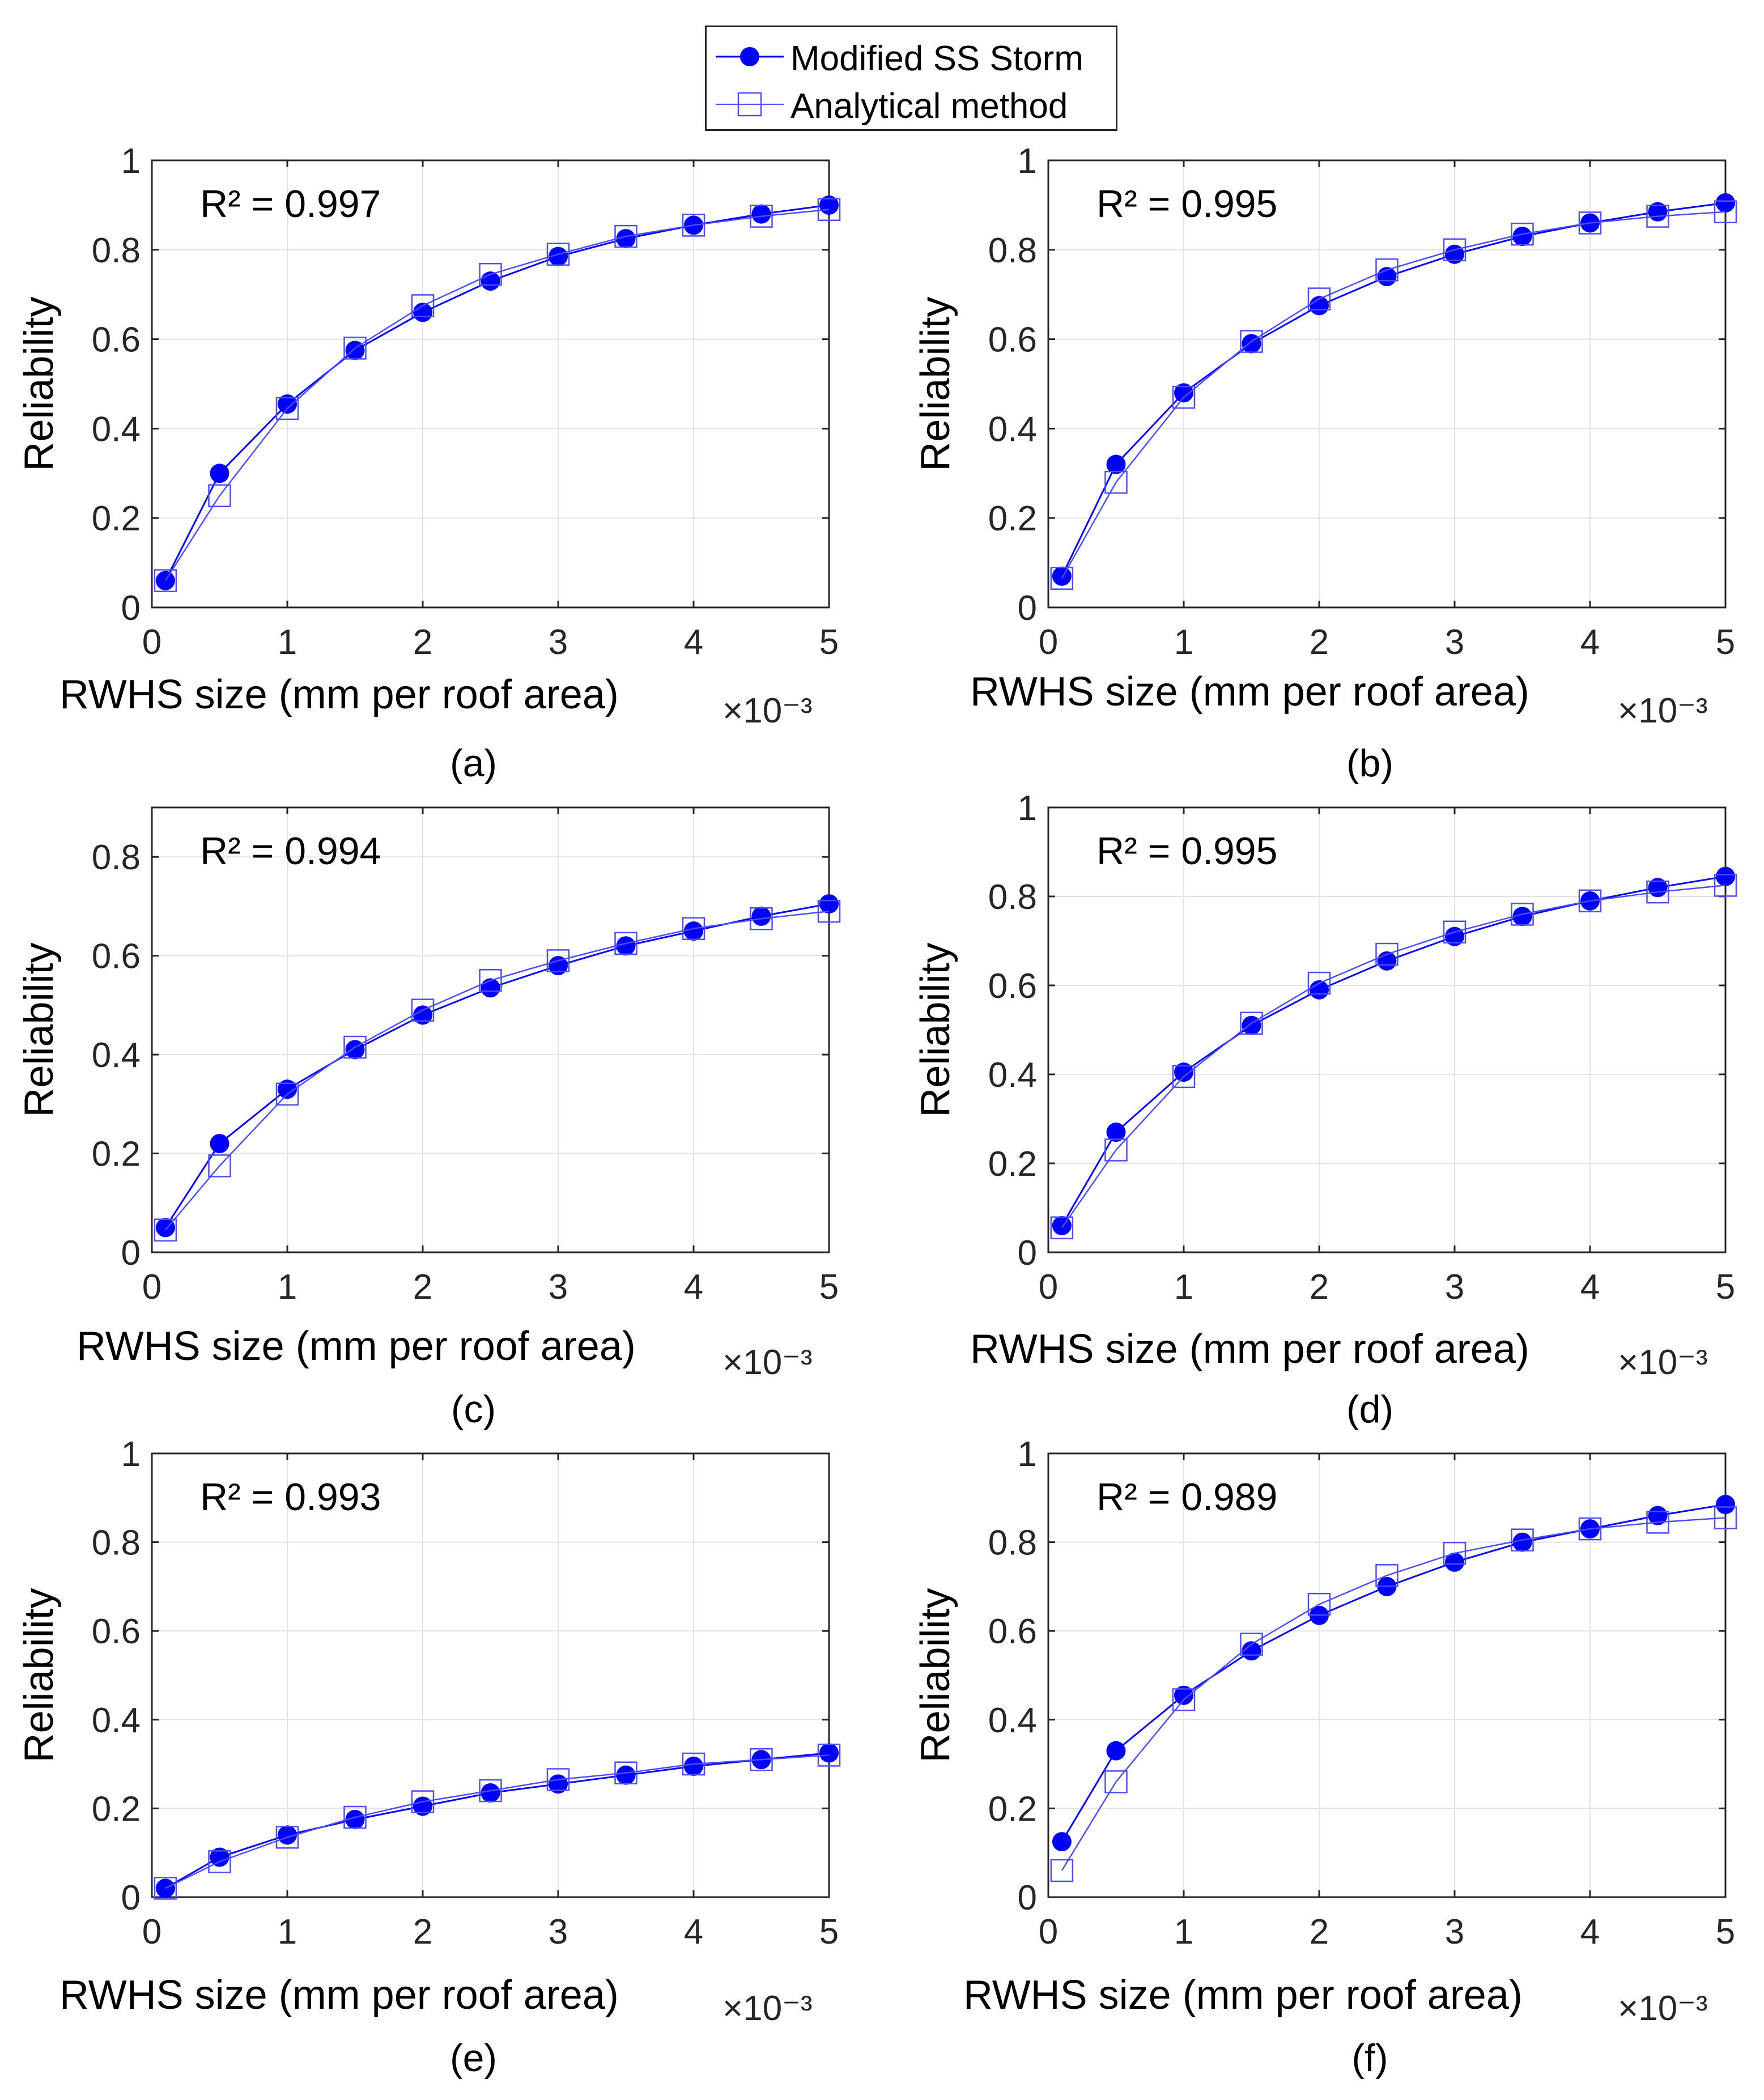  What do you see at coordinates (750, 104) in the screenshot?
I see `legend-swatch-square` at bounding box center [750, 104].